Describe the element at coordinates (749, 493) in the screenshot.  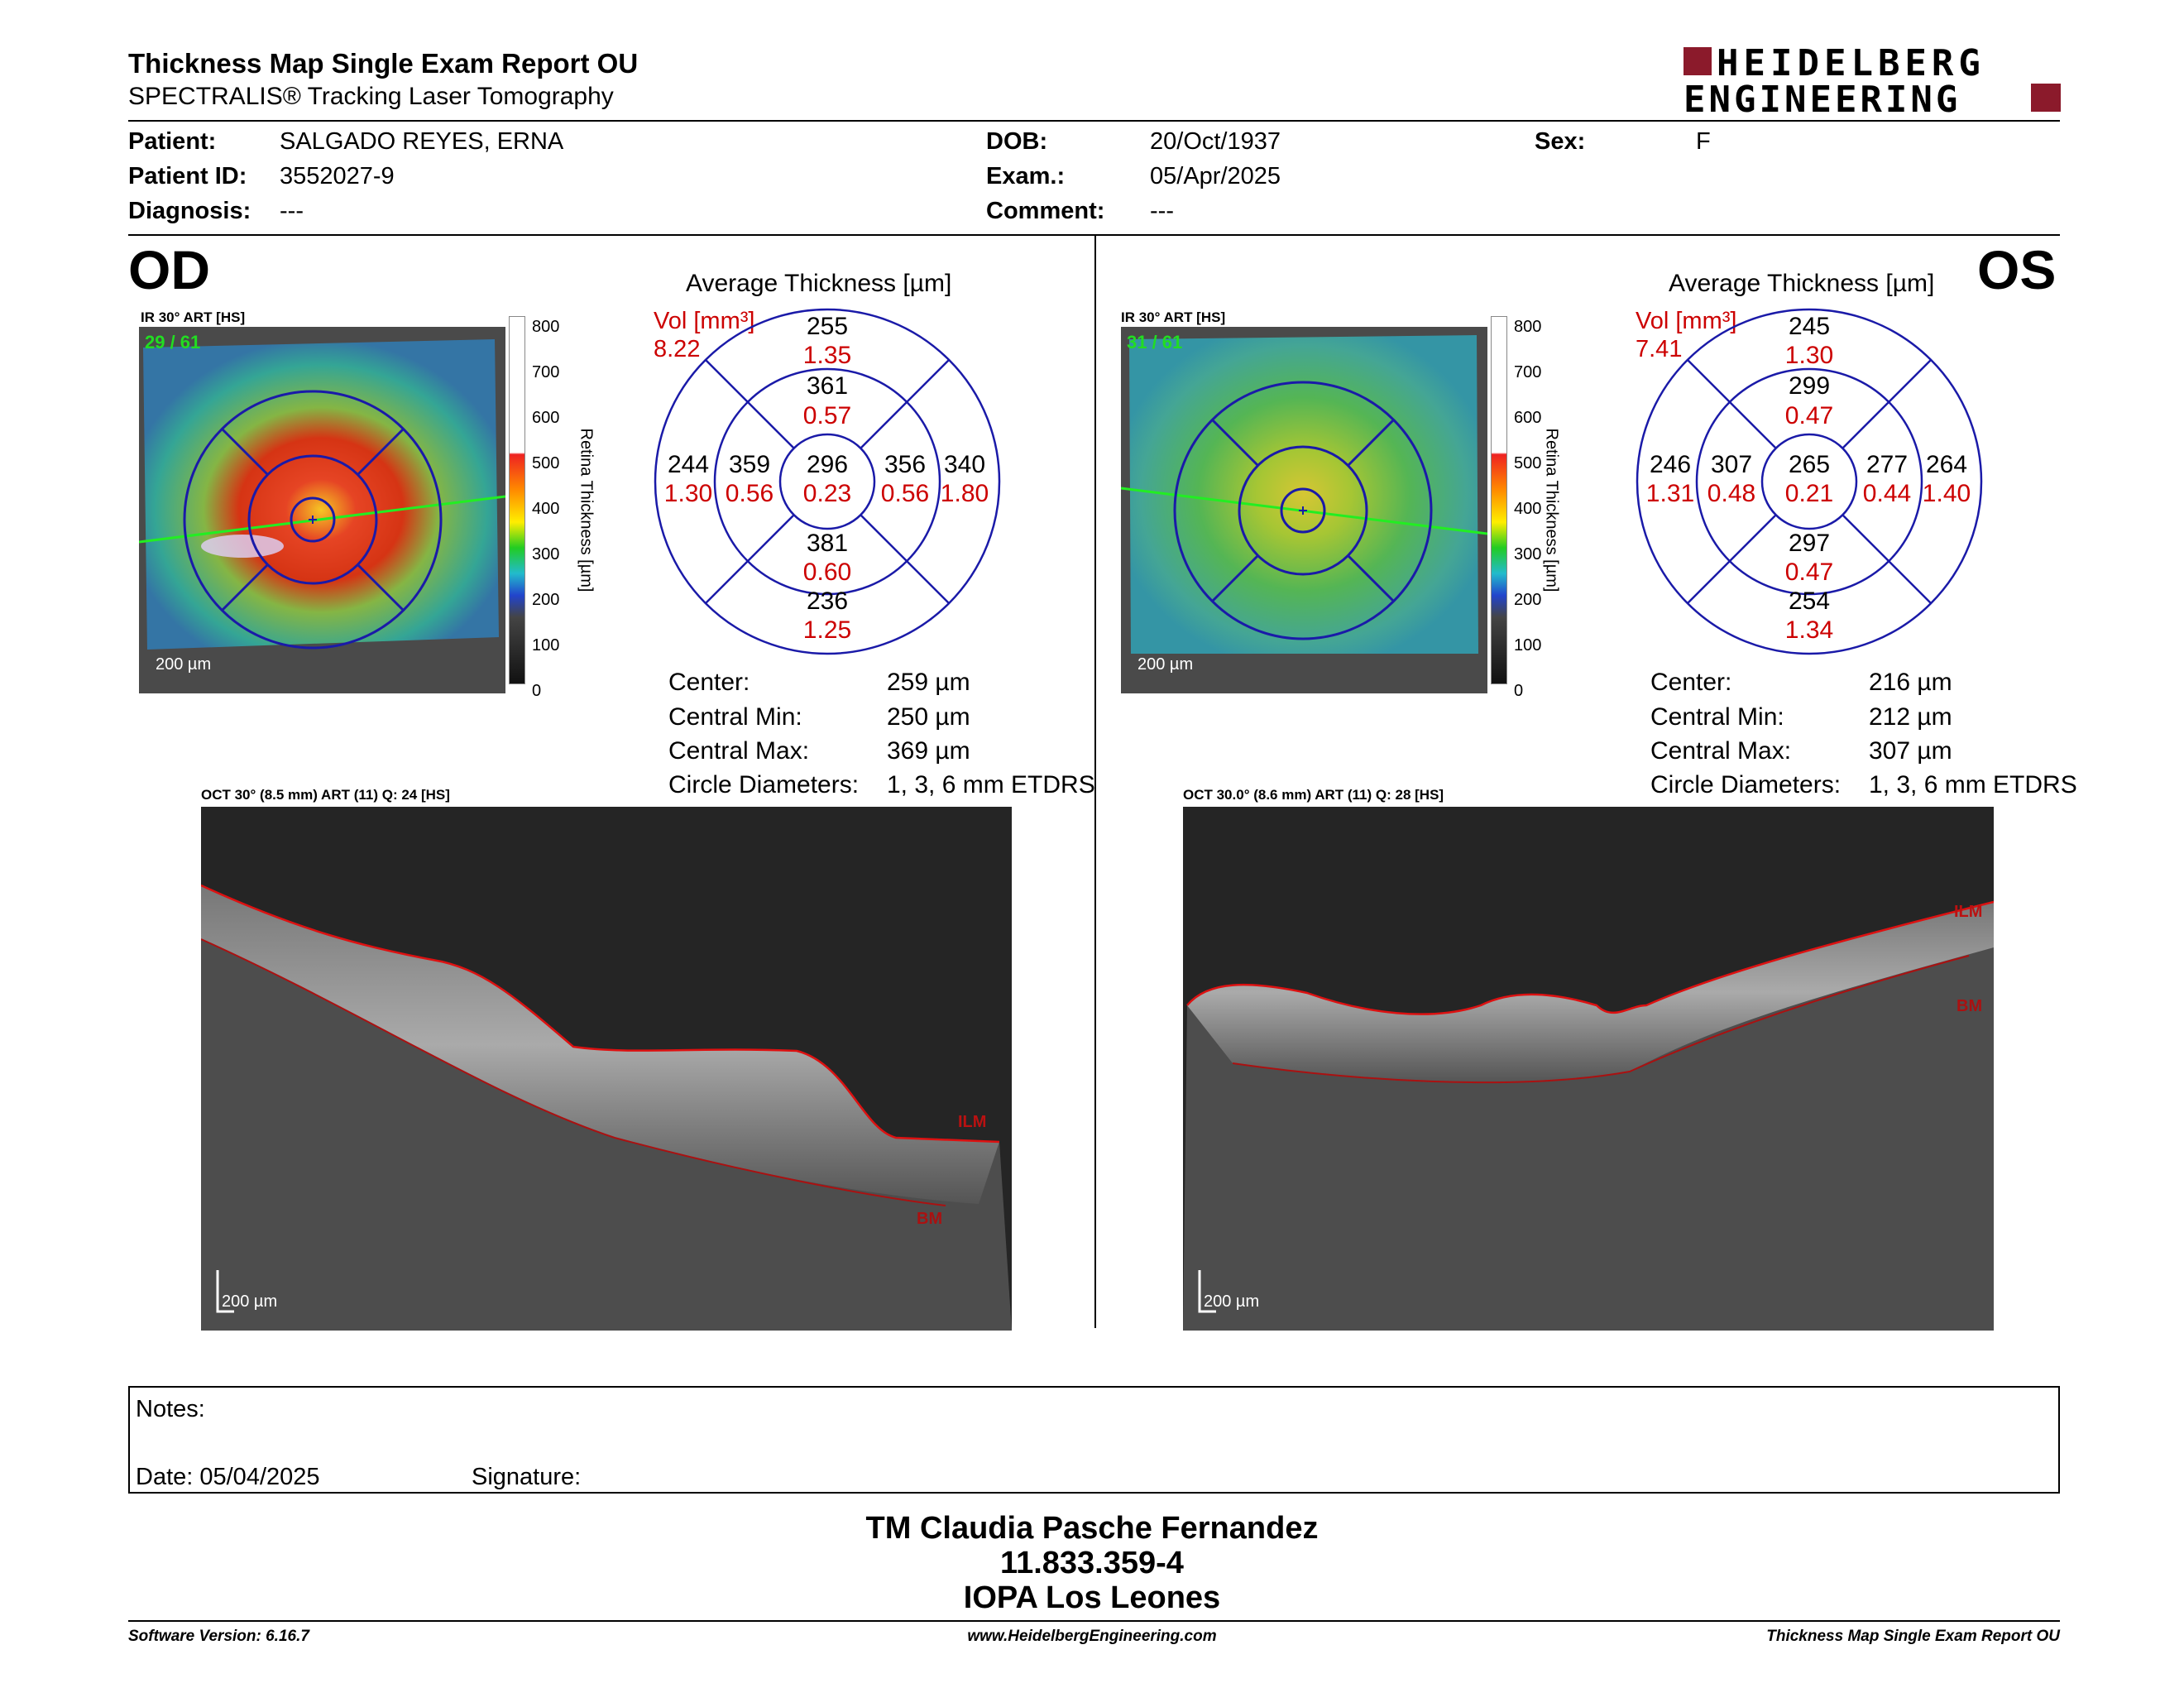
I see `od-inner-temp-vol: 0.56` at that location.